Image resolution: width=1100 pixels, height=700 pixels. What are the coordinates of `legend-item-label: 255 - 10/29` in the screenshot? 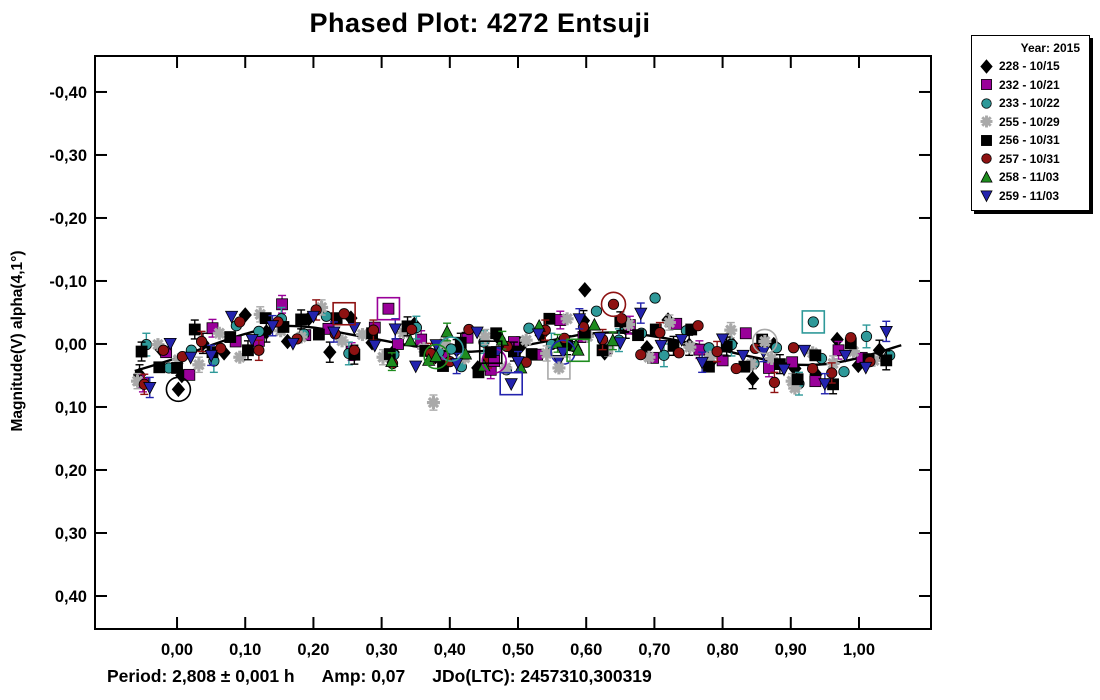 It's located at (1029, 121).